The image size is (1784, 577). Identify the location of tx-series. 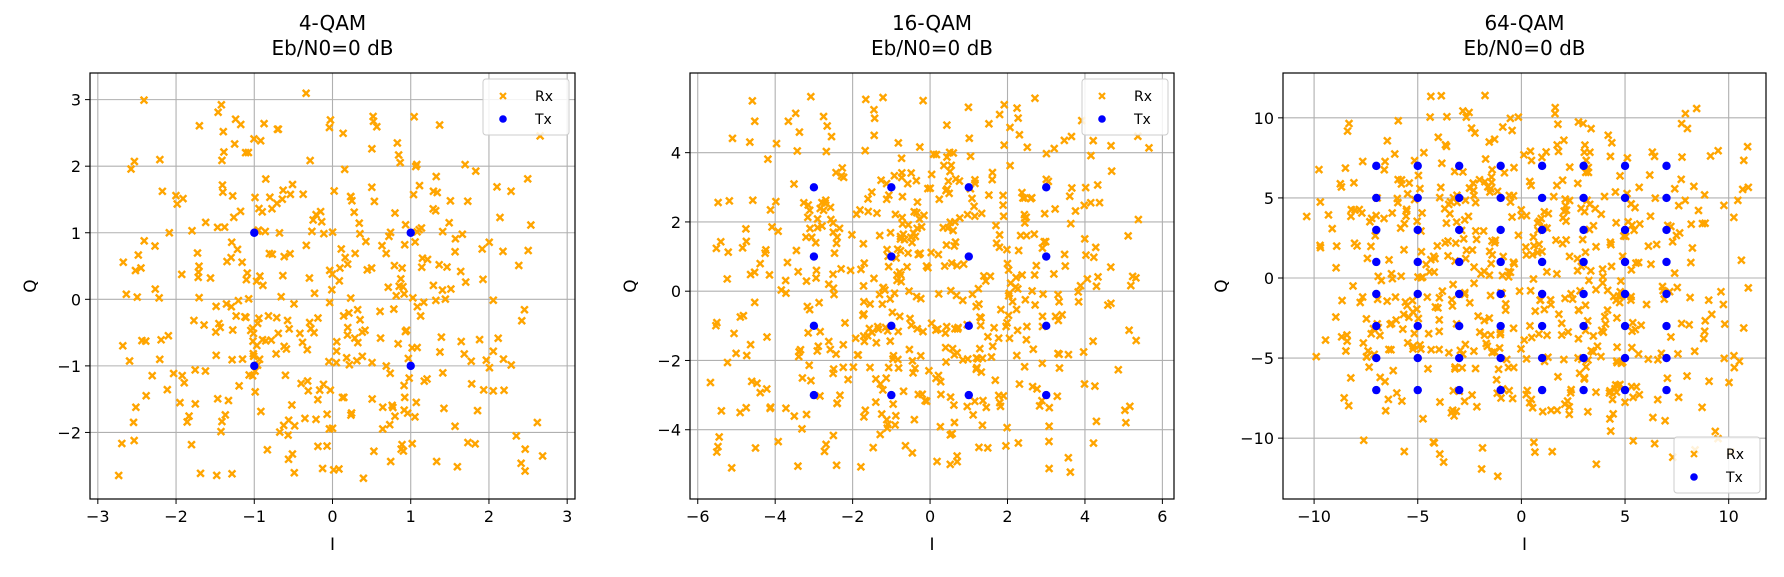
(930, 291).